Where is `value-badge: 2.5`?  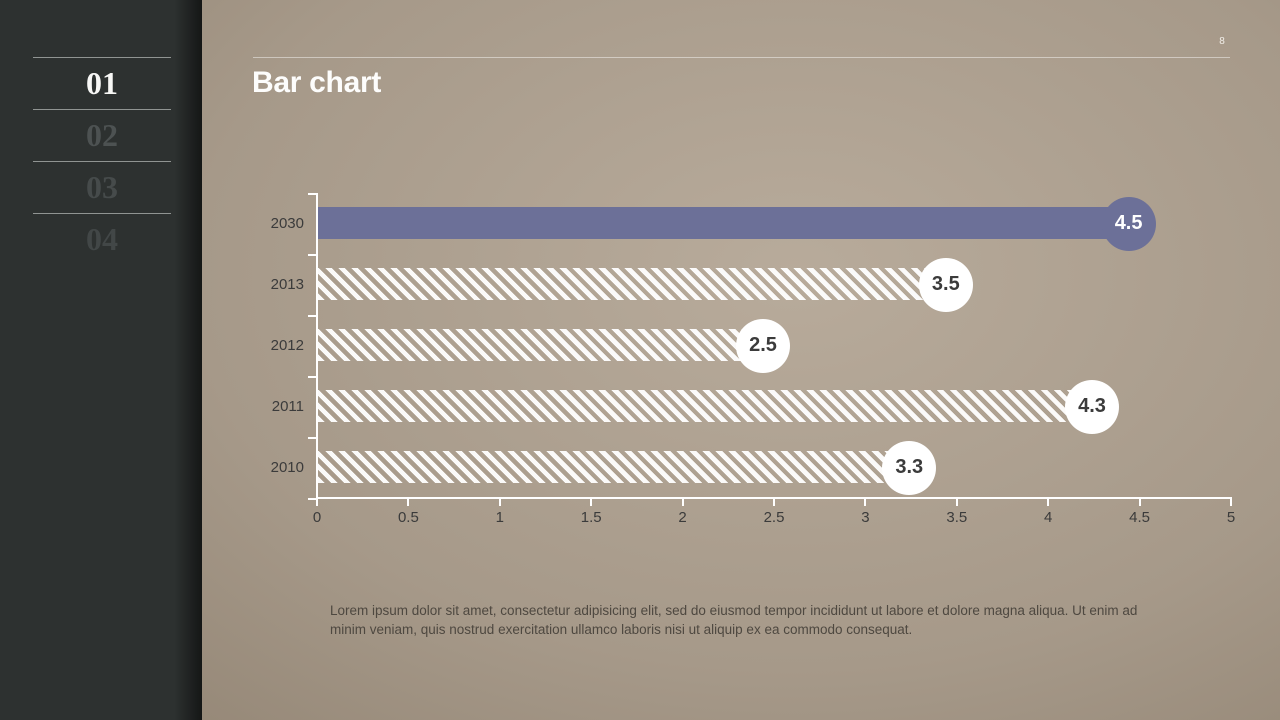
value-badge: 2.5 is located at coordinates (763, 345).